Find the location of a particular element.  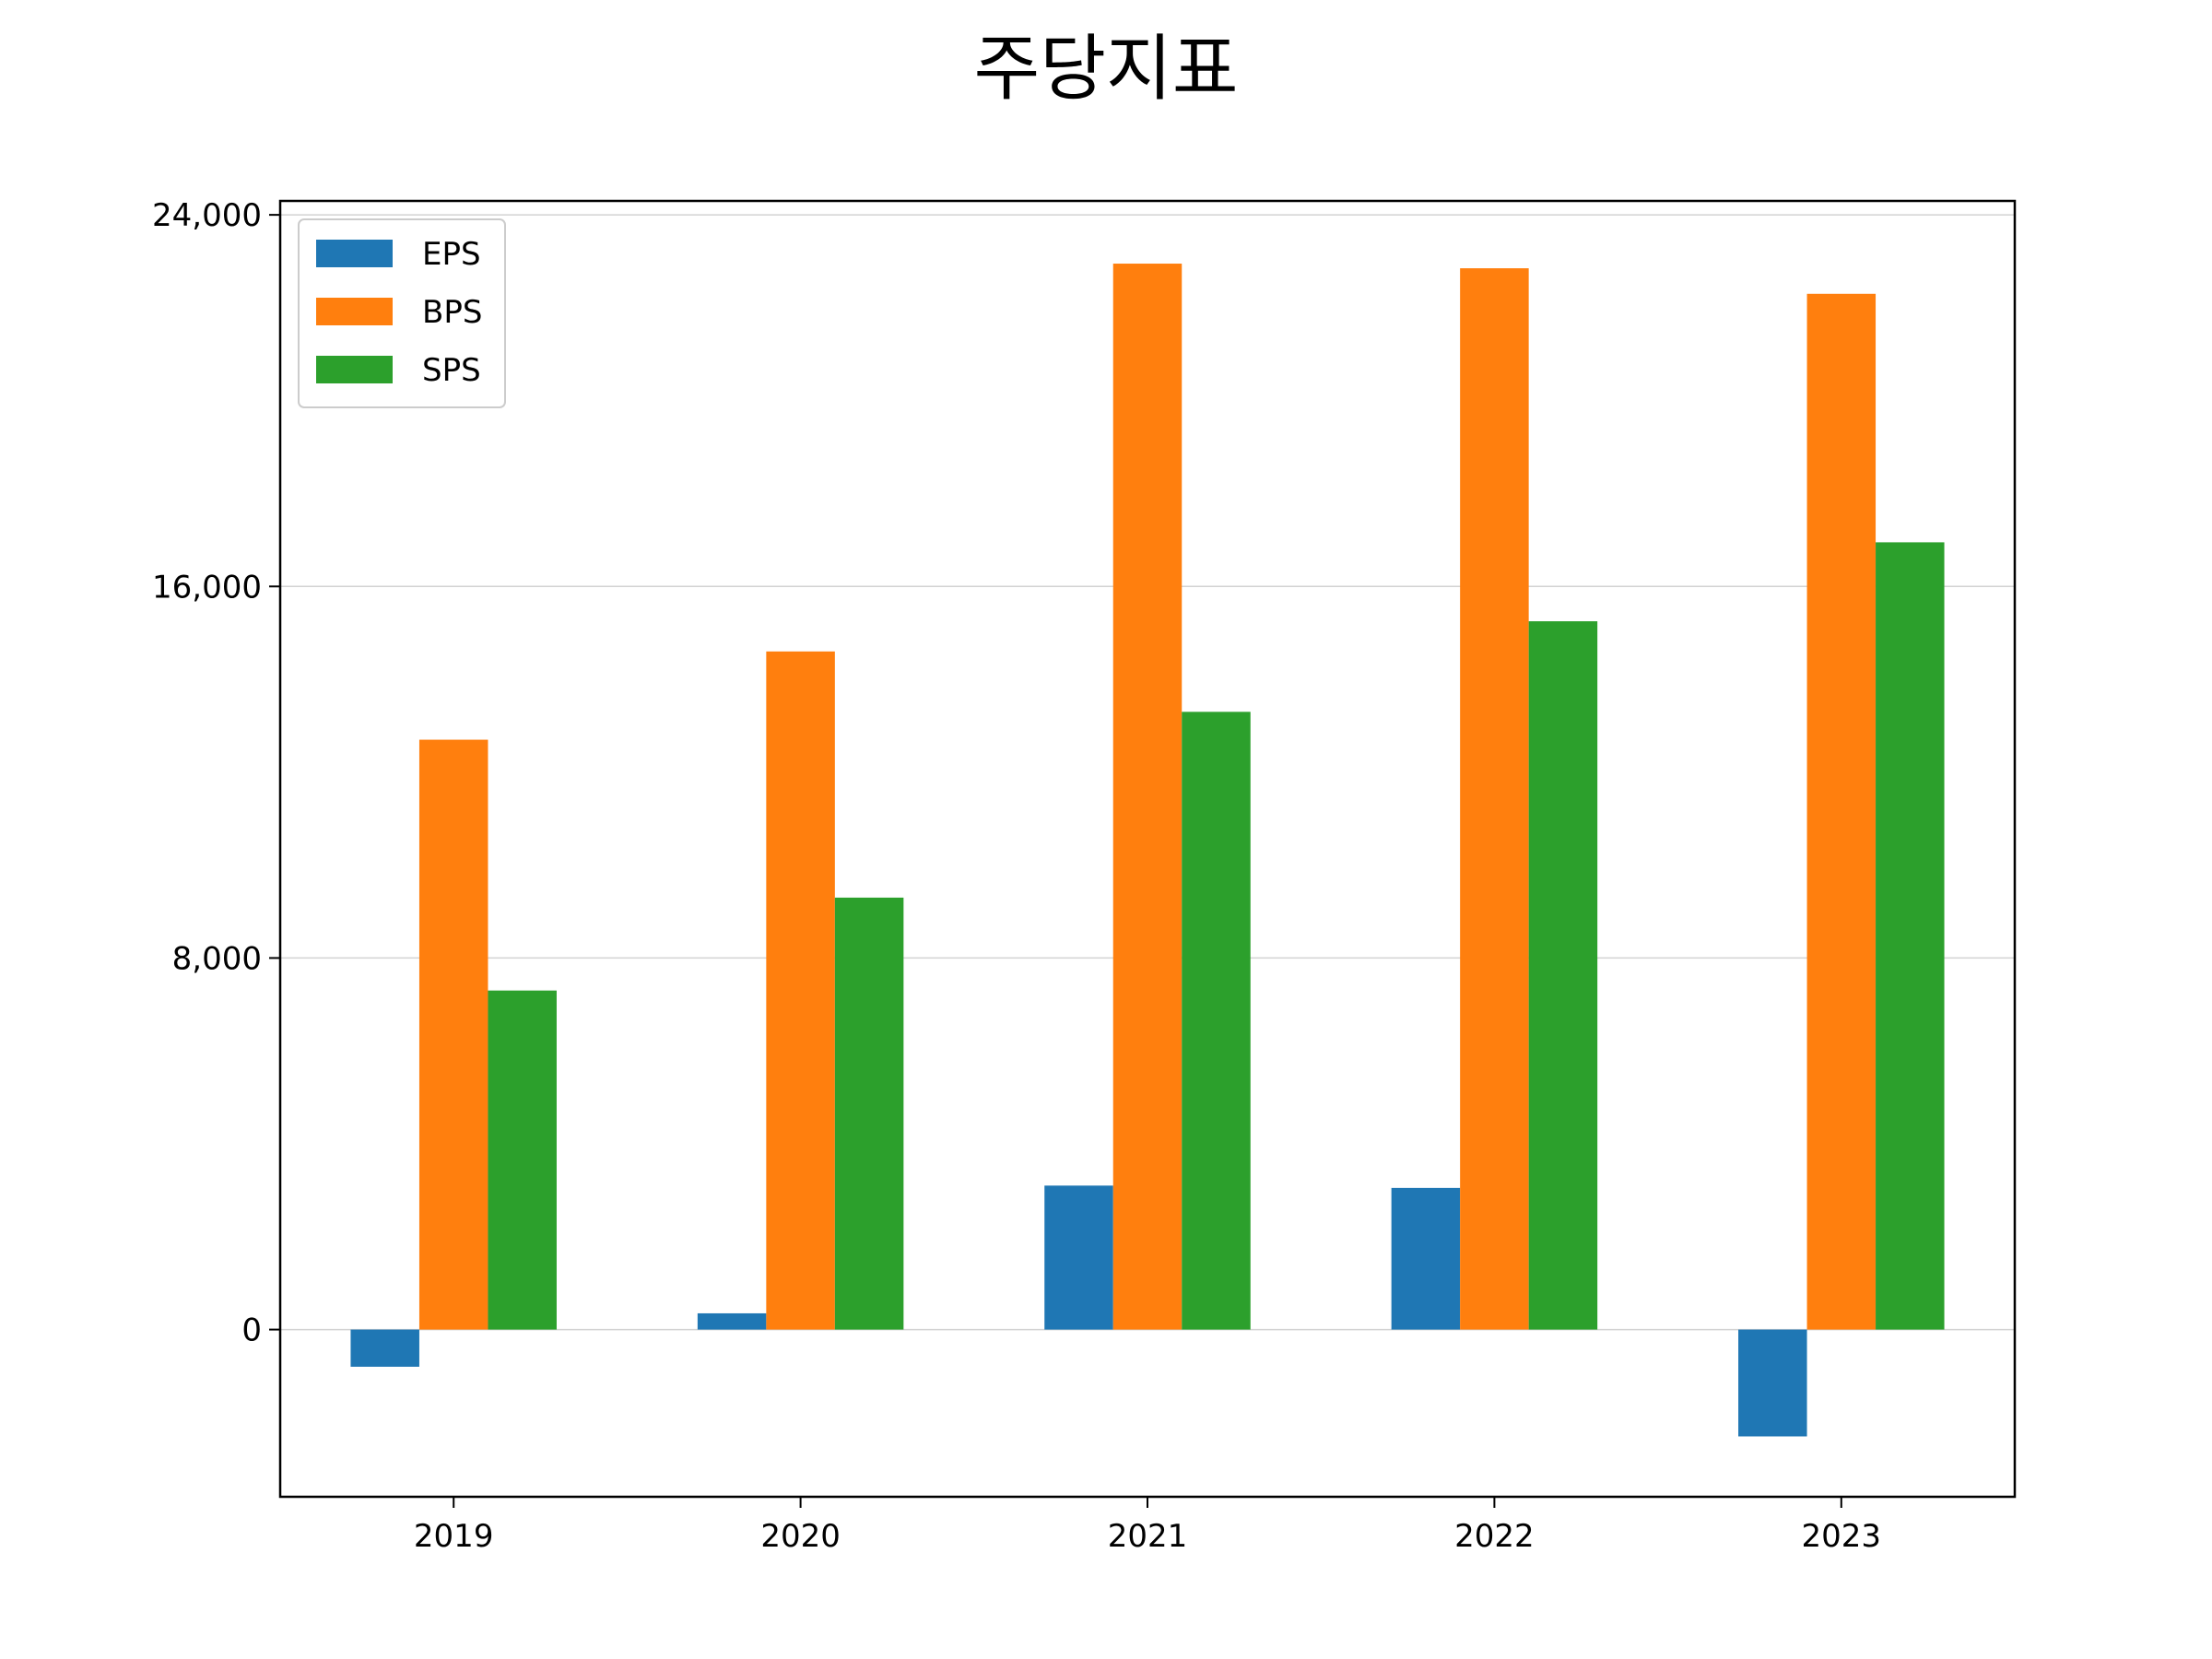

bar-bps-2019 is located at coordinates (453, 1034).